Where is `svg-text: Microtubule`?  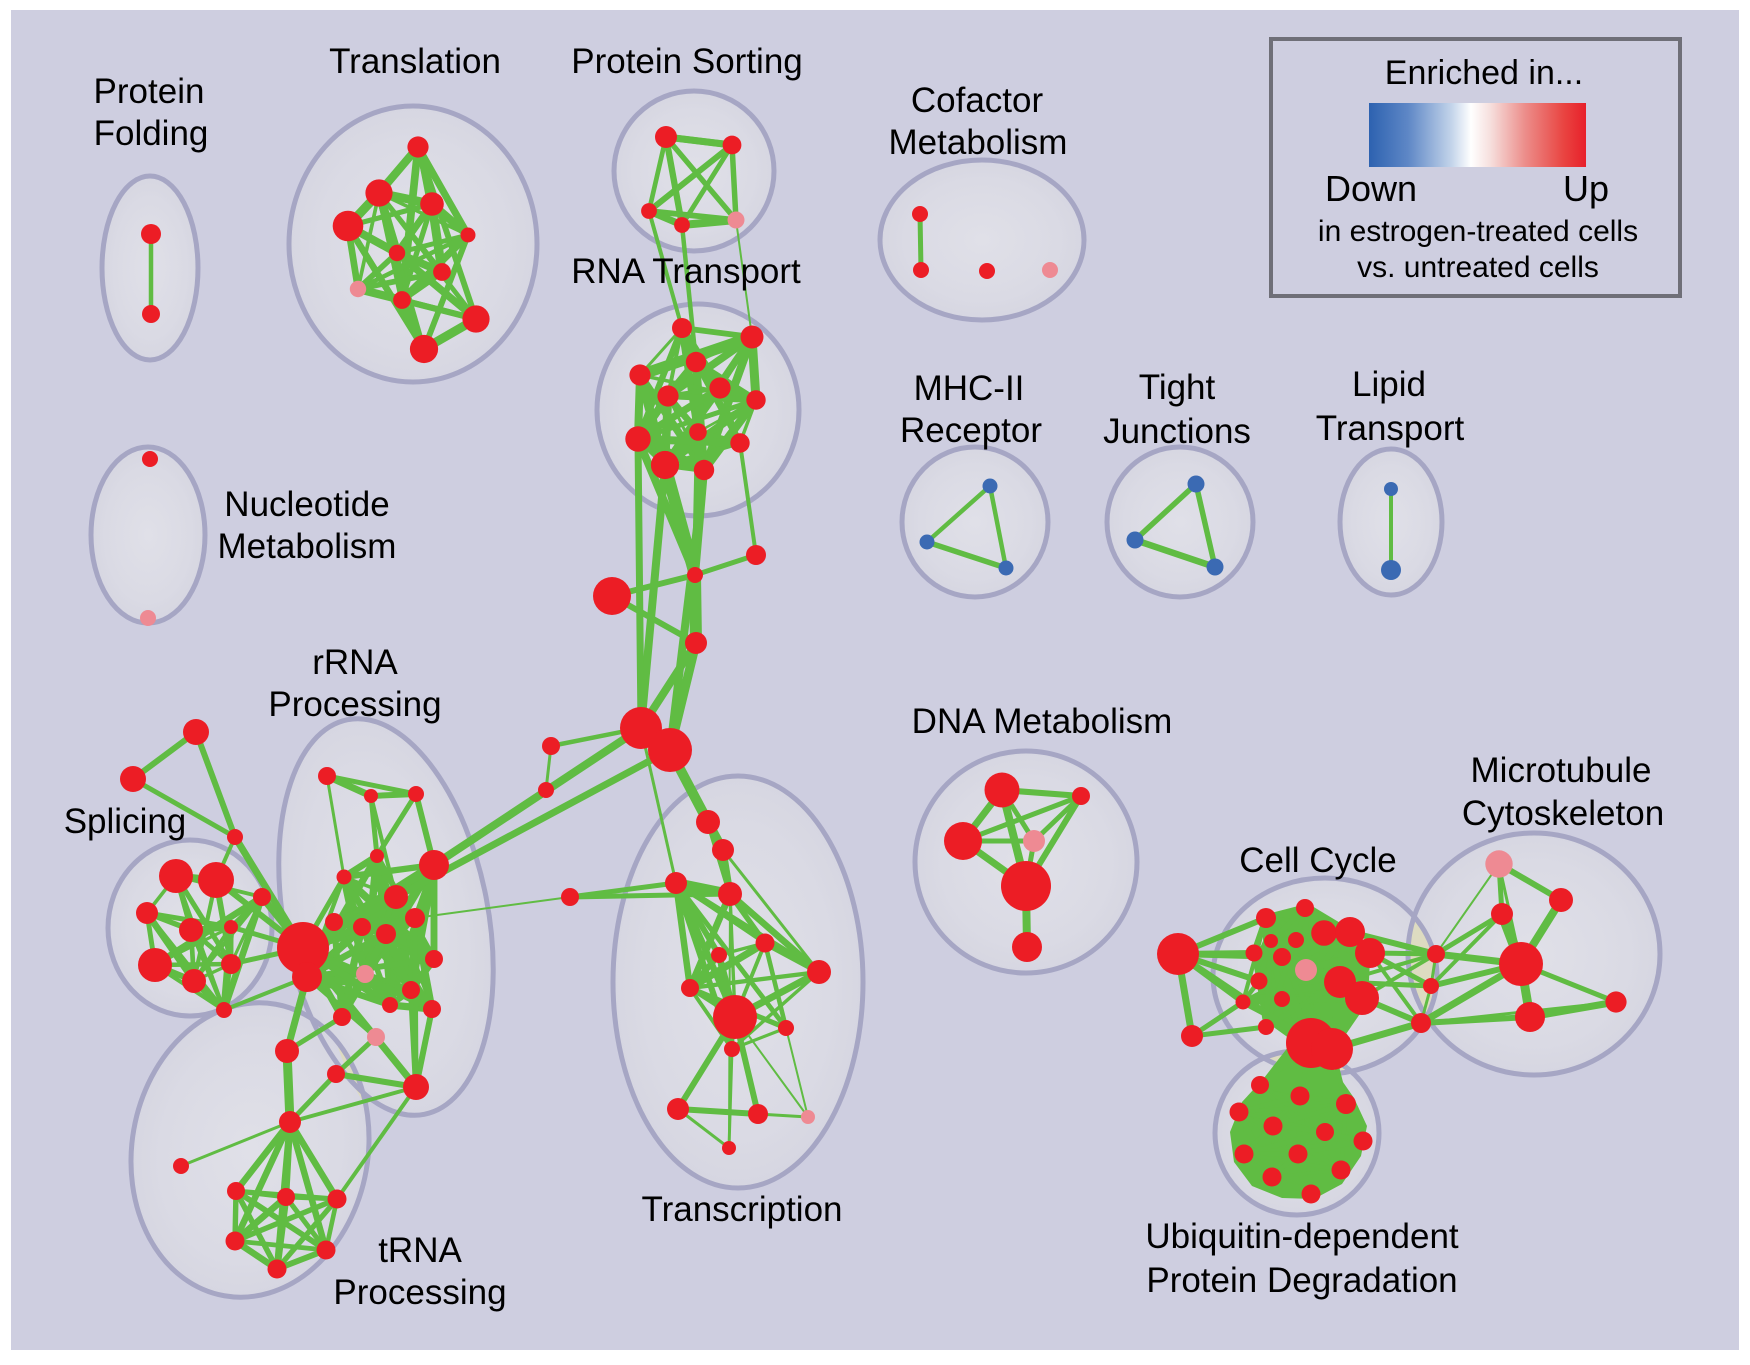
svg-text: Microtubule is located at coordinates (1561, 770).